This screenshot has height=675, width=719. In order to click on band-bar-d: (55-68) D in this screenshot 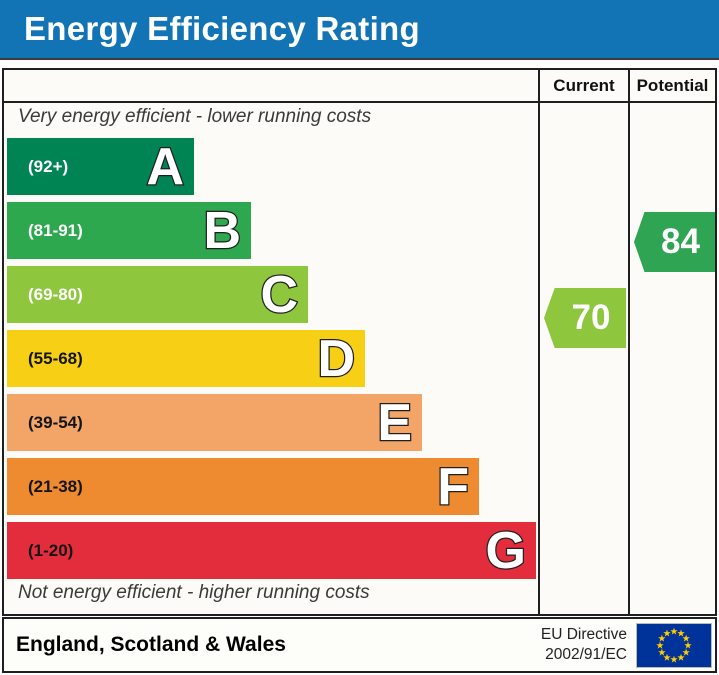, I will do `click(186, 358)`.